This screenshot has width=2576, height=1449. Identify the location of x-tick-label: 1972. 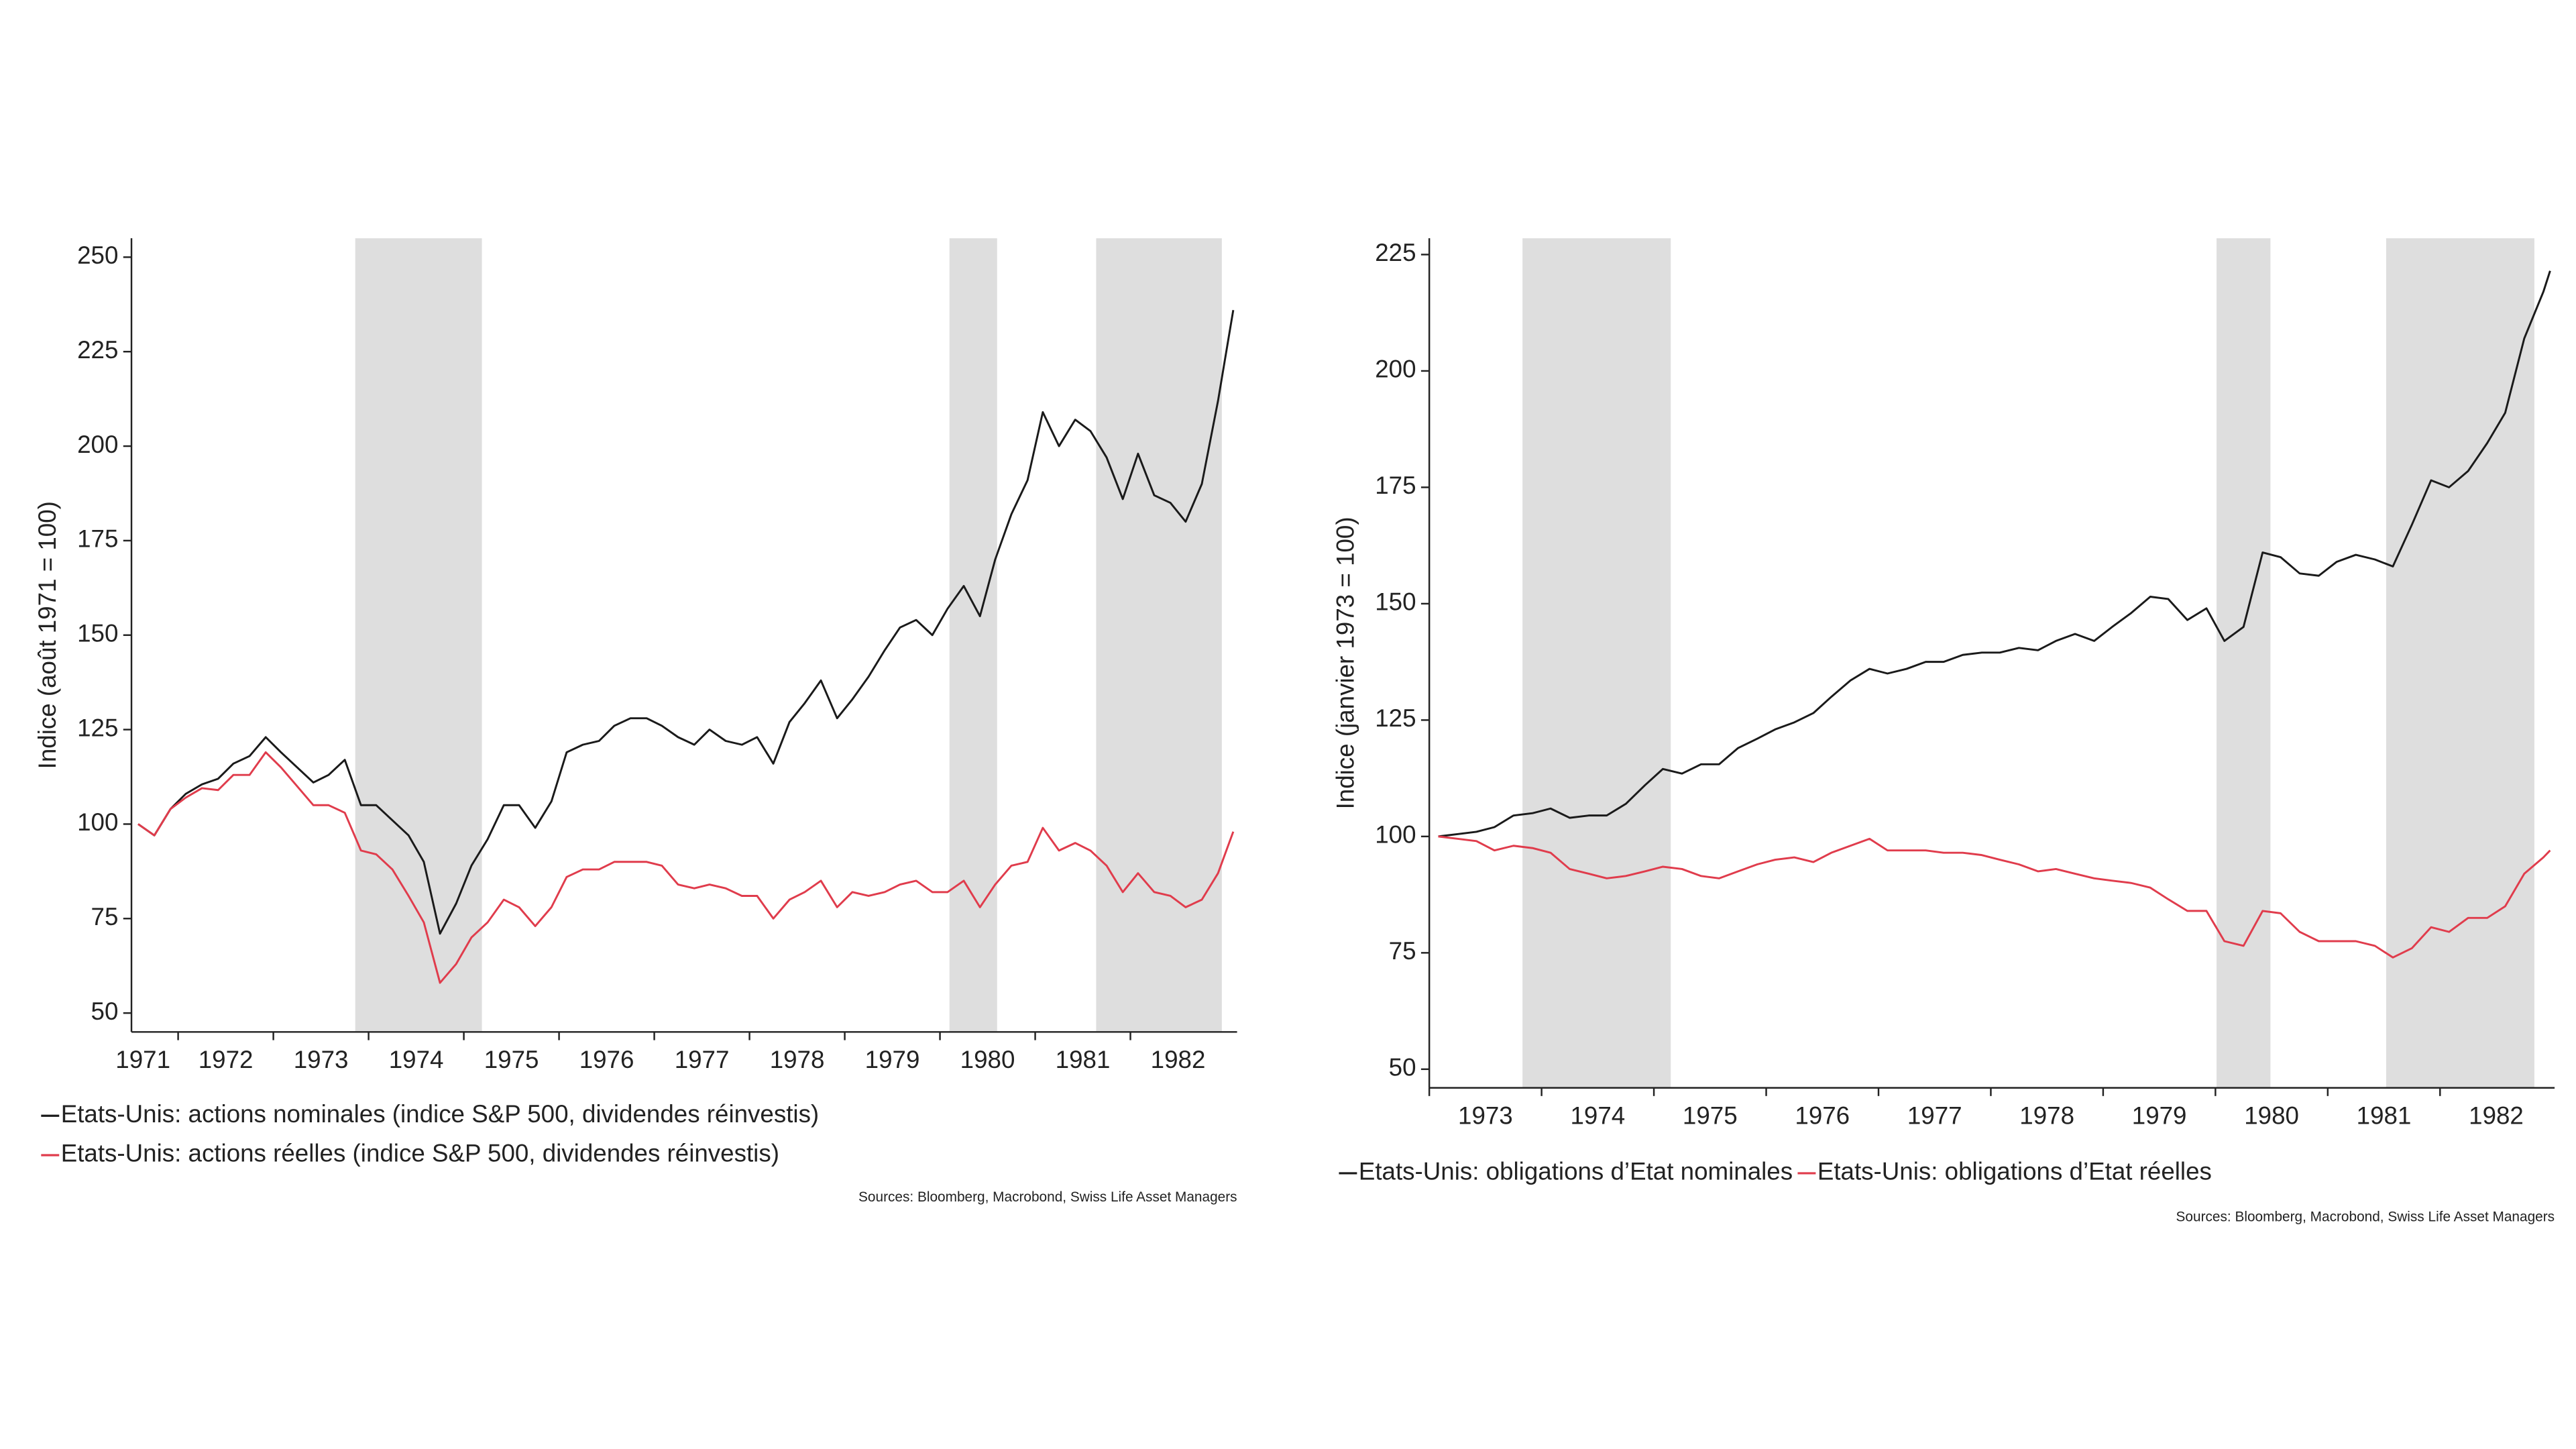
(226, 1059).